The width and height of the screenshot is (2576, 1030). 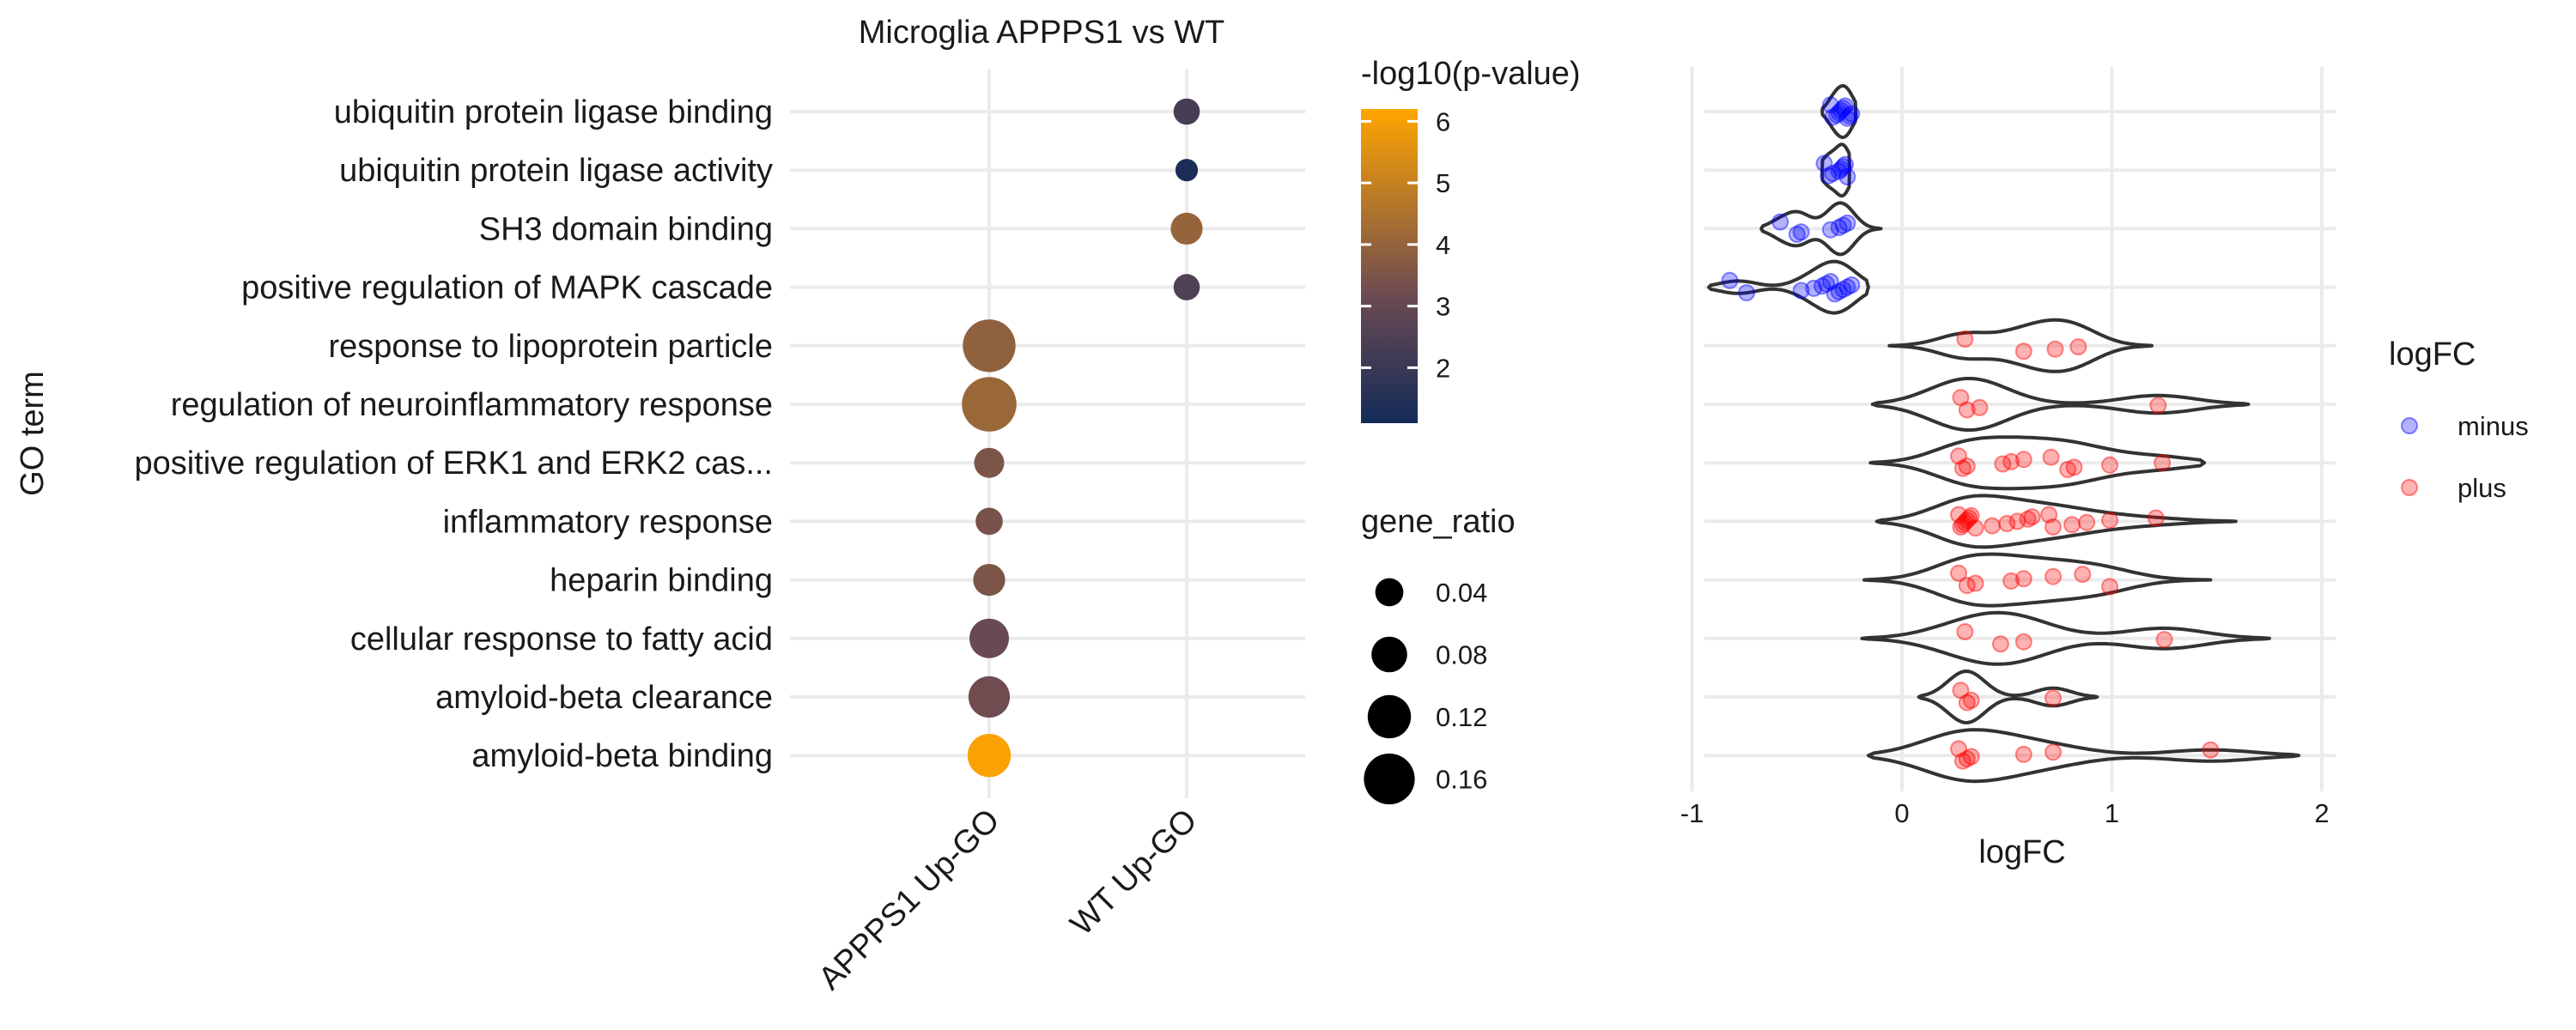 What do you see at coordinates (1462, 655) in the screenshot?
I see `gene-ratio-legend-label: 0.08` at bounding box center [1462, 655].